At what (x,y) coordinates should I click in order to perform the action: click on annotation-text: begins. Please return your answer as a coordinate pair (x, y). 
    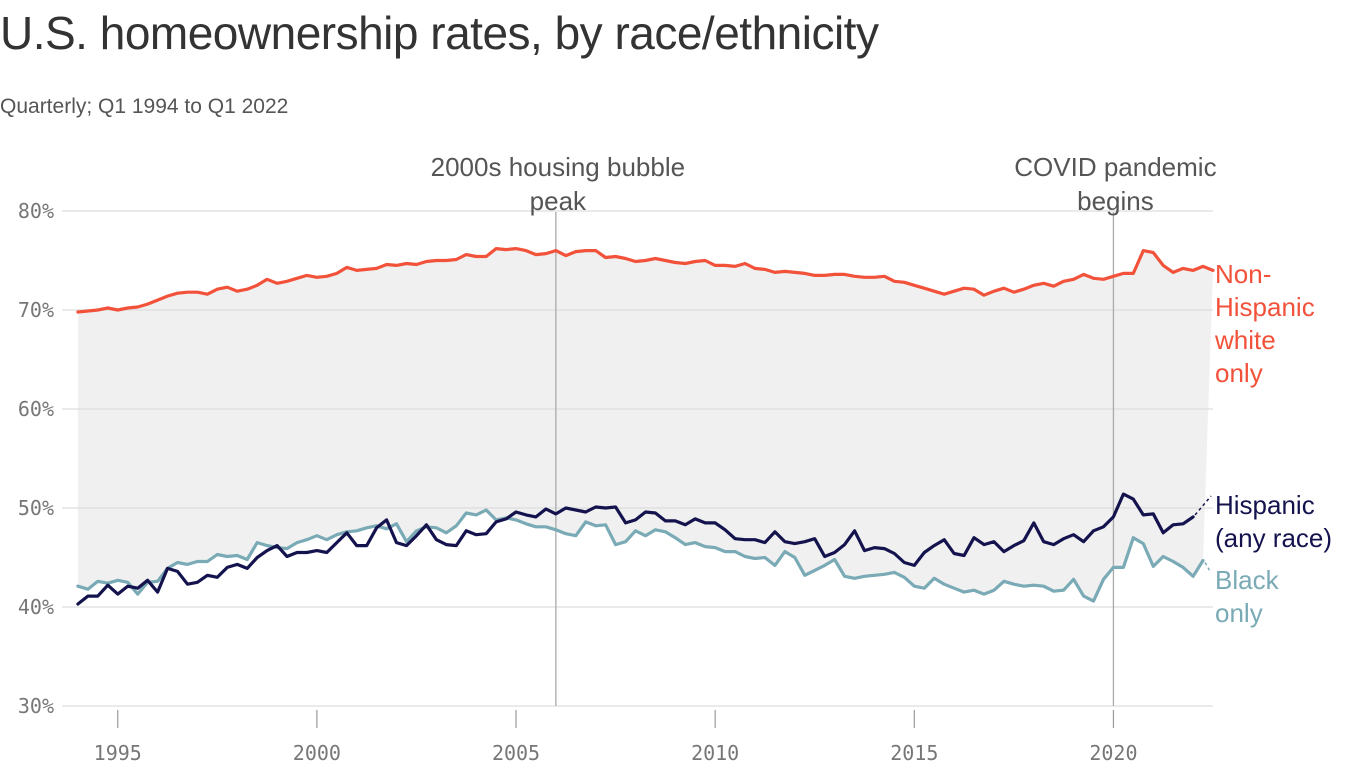
    Looking at the image, I should click on (1115, 201).